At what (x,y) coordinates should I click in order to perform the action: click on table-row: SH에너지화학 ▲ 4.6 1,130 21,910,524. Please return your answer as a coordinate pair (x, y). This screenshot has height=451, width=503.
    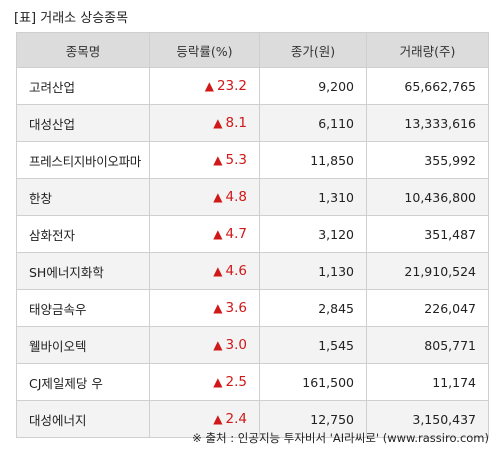
    Looking at the image, I should click on (252, 271).